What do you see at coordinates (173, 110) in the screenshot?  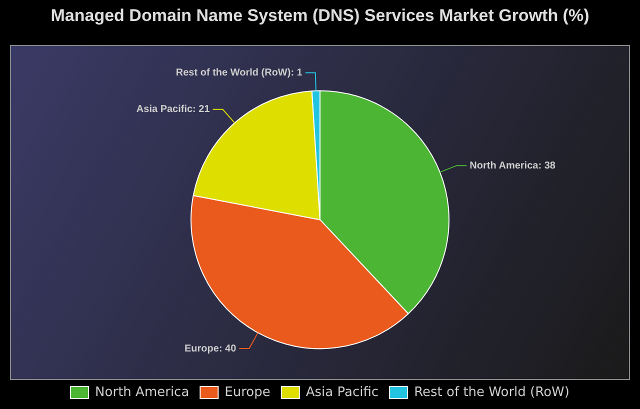 I see `data-label: Asia Pacific: 21` at bounding box center [173, 110].